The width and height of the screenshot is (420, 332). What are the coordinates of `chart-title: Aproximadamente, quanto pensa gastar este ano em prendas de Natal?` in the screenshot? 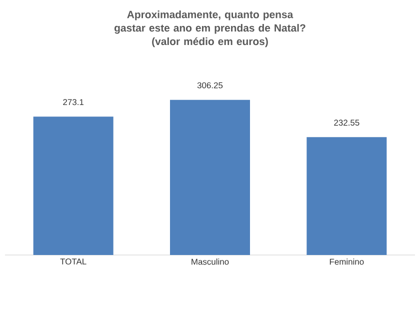 It's located at (210, 22).